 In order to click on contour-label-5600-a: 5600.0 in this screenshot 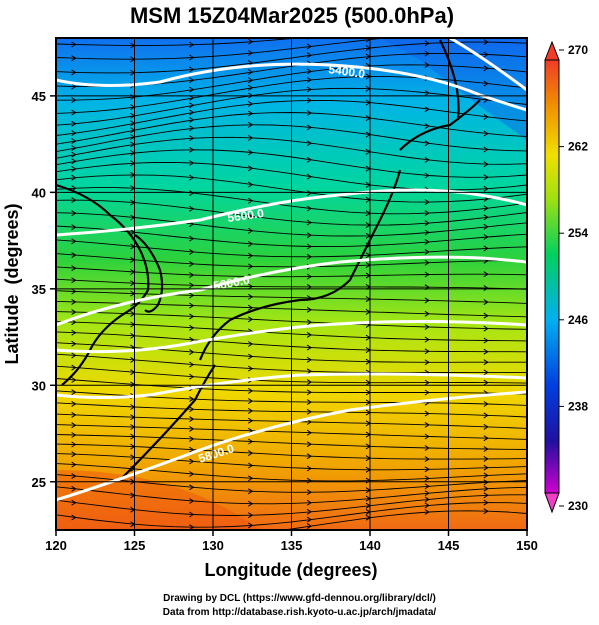, I will do `click(245, 215)`.